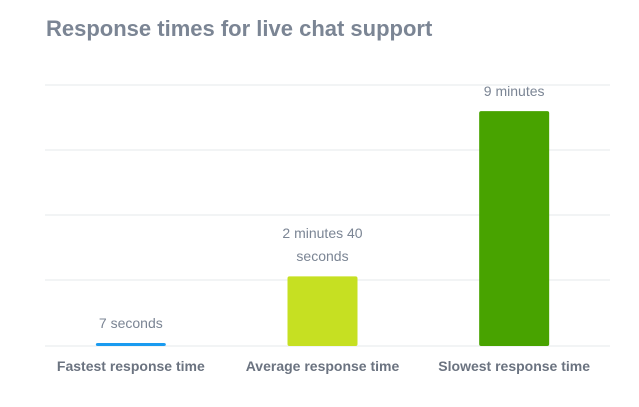 This screenshot has width=639, height=407. Describe the element at coordinates (514, 366) in the screenshot. I see `x-tick-label: Slowest response time` at that location.